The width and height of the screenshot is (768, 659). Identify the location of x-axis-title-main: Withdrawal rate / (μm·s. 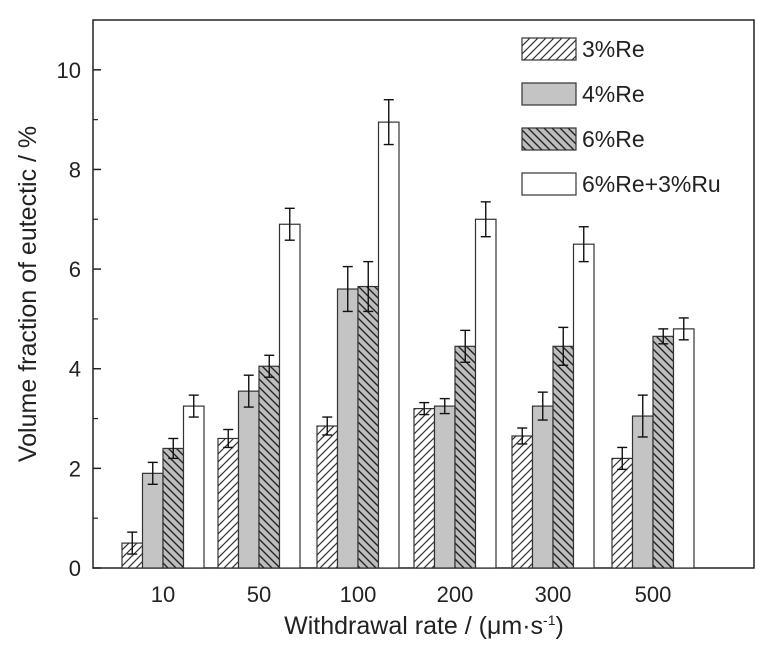
(413, 626).